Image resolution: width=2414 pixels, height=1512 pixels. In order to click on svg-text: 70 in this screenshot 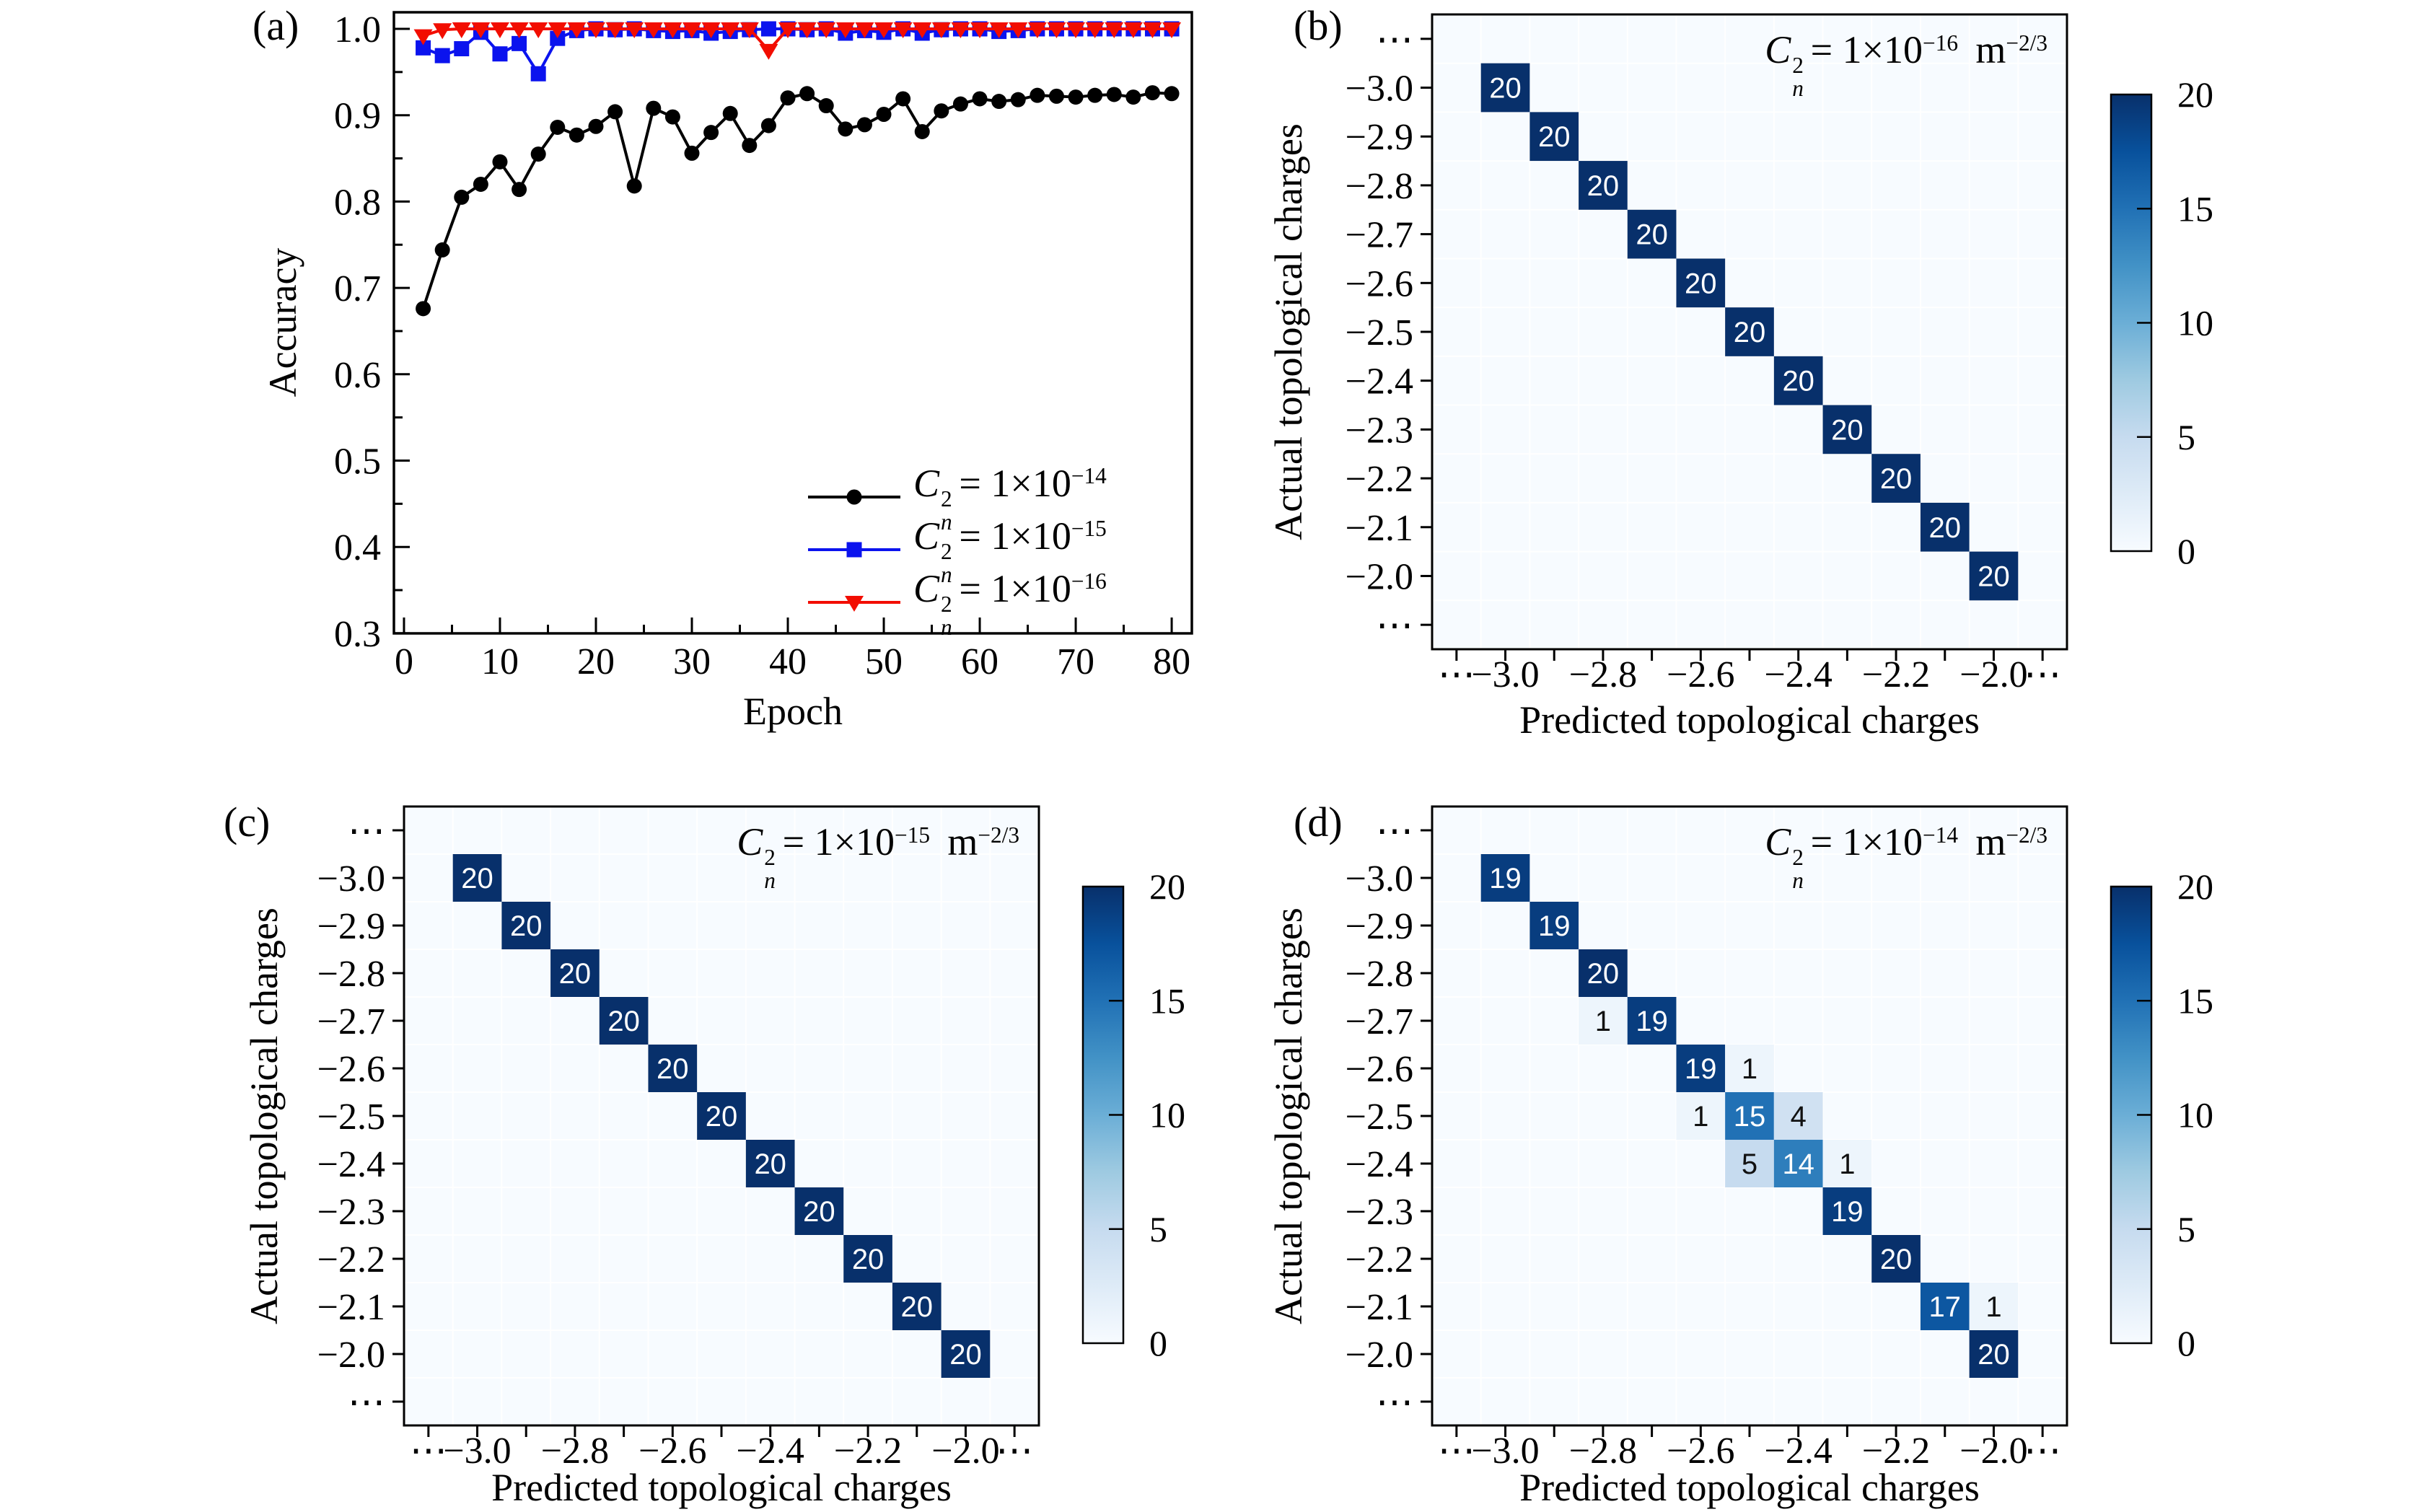, I will do `click(1075, 661)`.